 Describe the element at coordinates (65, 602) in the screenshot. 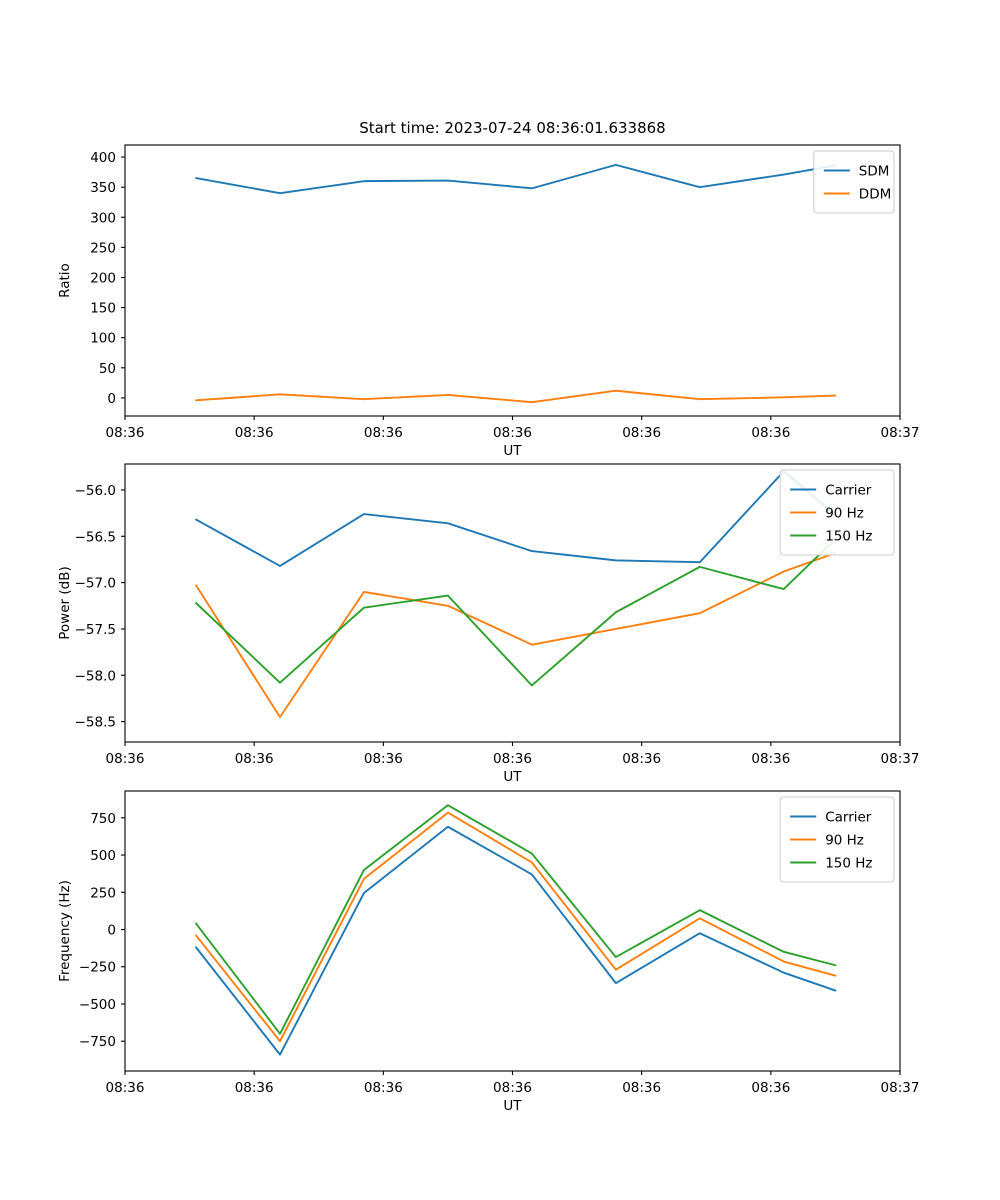

I see `y-axis-label: Power (dB)` at that location.